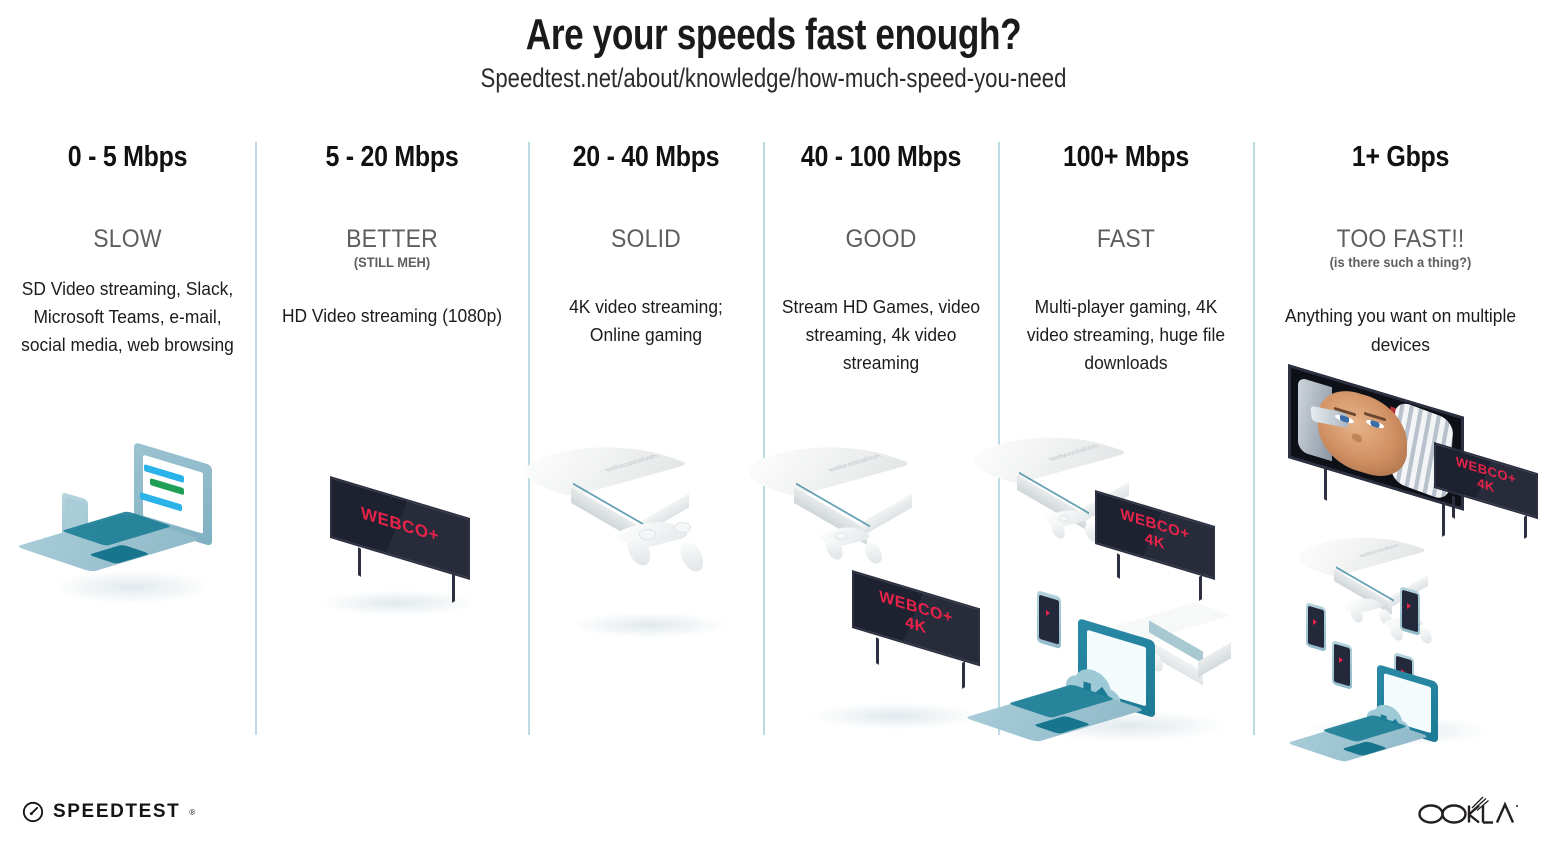 The image size is (1547, 843). What do you see at coordinates (646, 238) in the screenshot?
I see `speed-rating-label: SOLID` at bounding box center [646, 238].